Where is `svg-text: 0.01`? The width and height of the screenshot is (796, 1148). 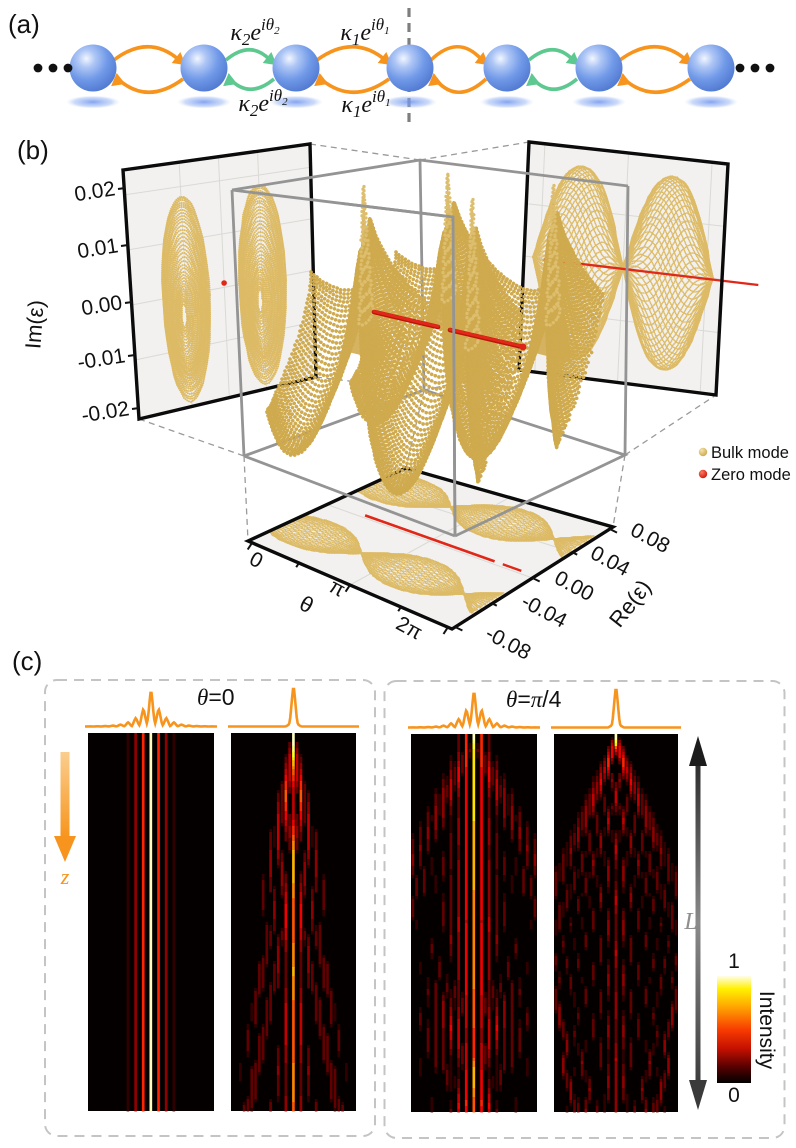 svg-text: 0.01 is located at coordinates (98, 248).